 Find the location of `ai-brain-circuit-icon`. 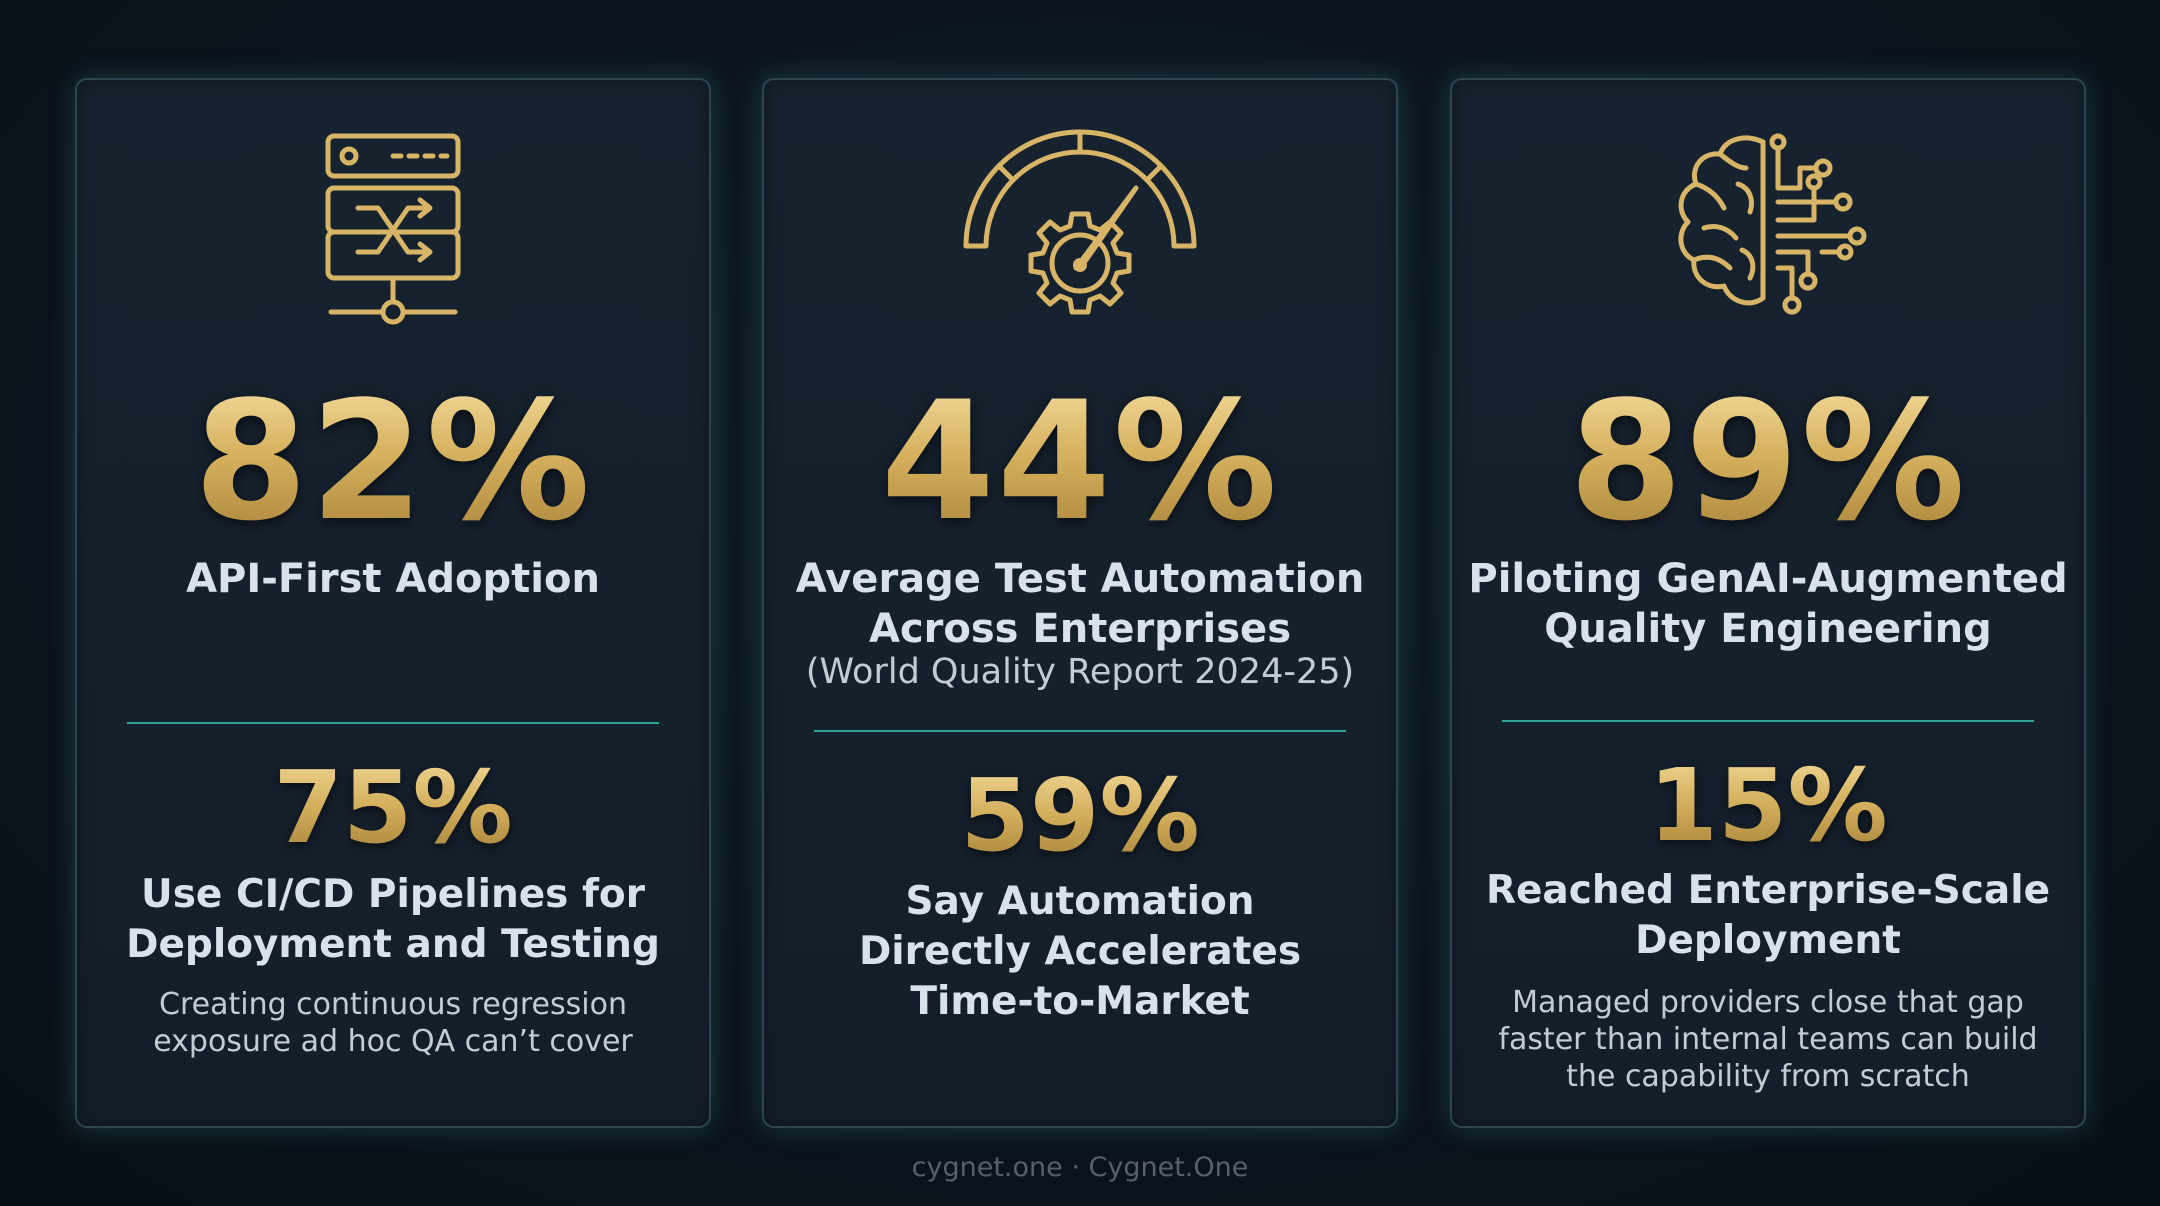

ai-brain-circuit-icon is located at coordinates (1768, 238).